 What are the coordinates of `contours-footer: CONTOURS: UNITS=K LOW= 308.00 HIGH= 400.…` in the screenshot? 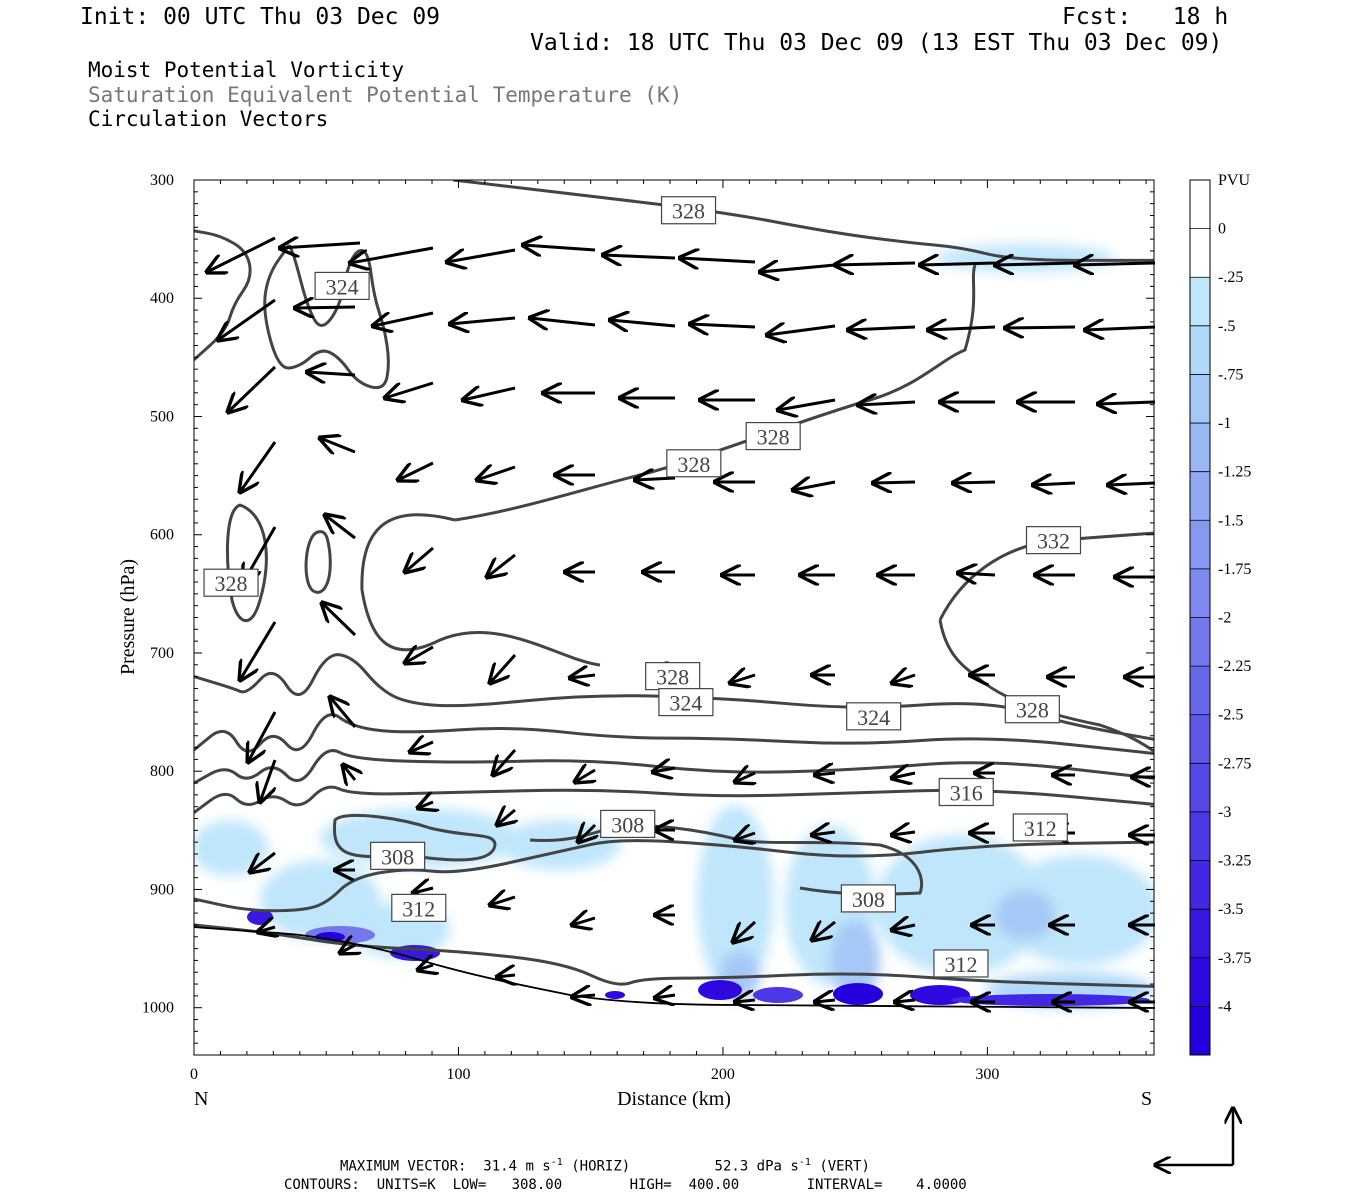 It's located at (625, 1185).